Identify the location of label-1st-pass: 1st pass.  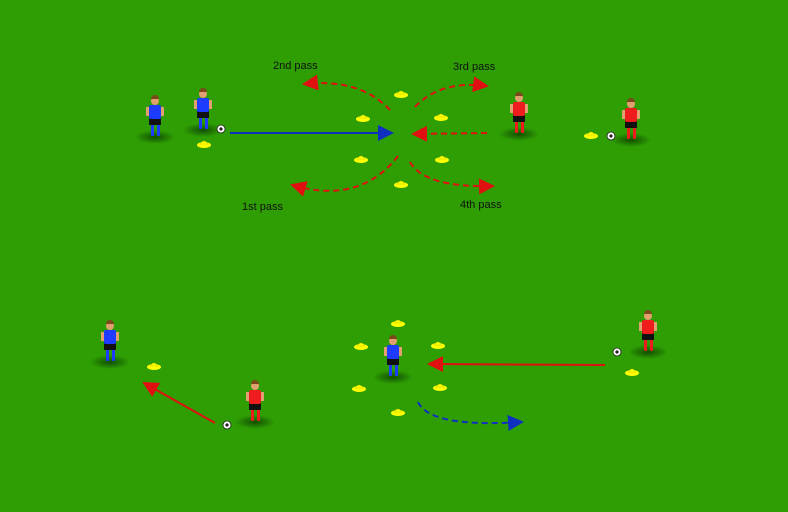
(262, 207).